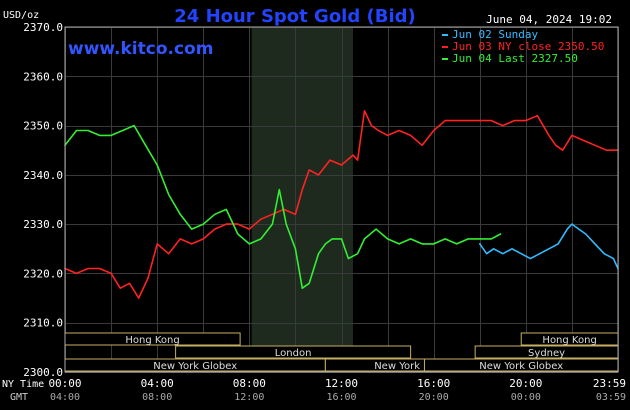 The image size is (630, 410). I want to click on series-line, so click(548, 246).